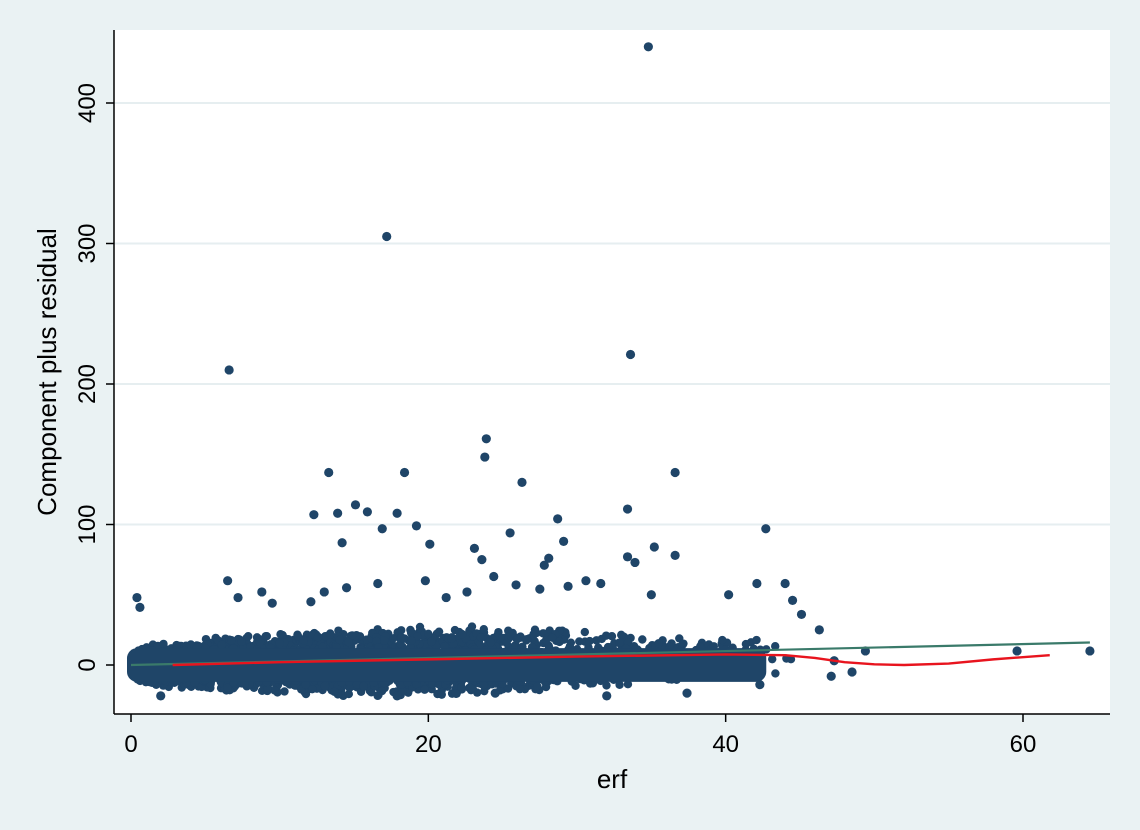 The height and width of the screenshot is (830, 1140). I want to click on x-tick-label: 0, so click(130, 744).